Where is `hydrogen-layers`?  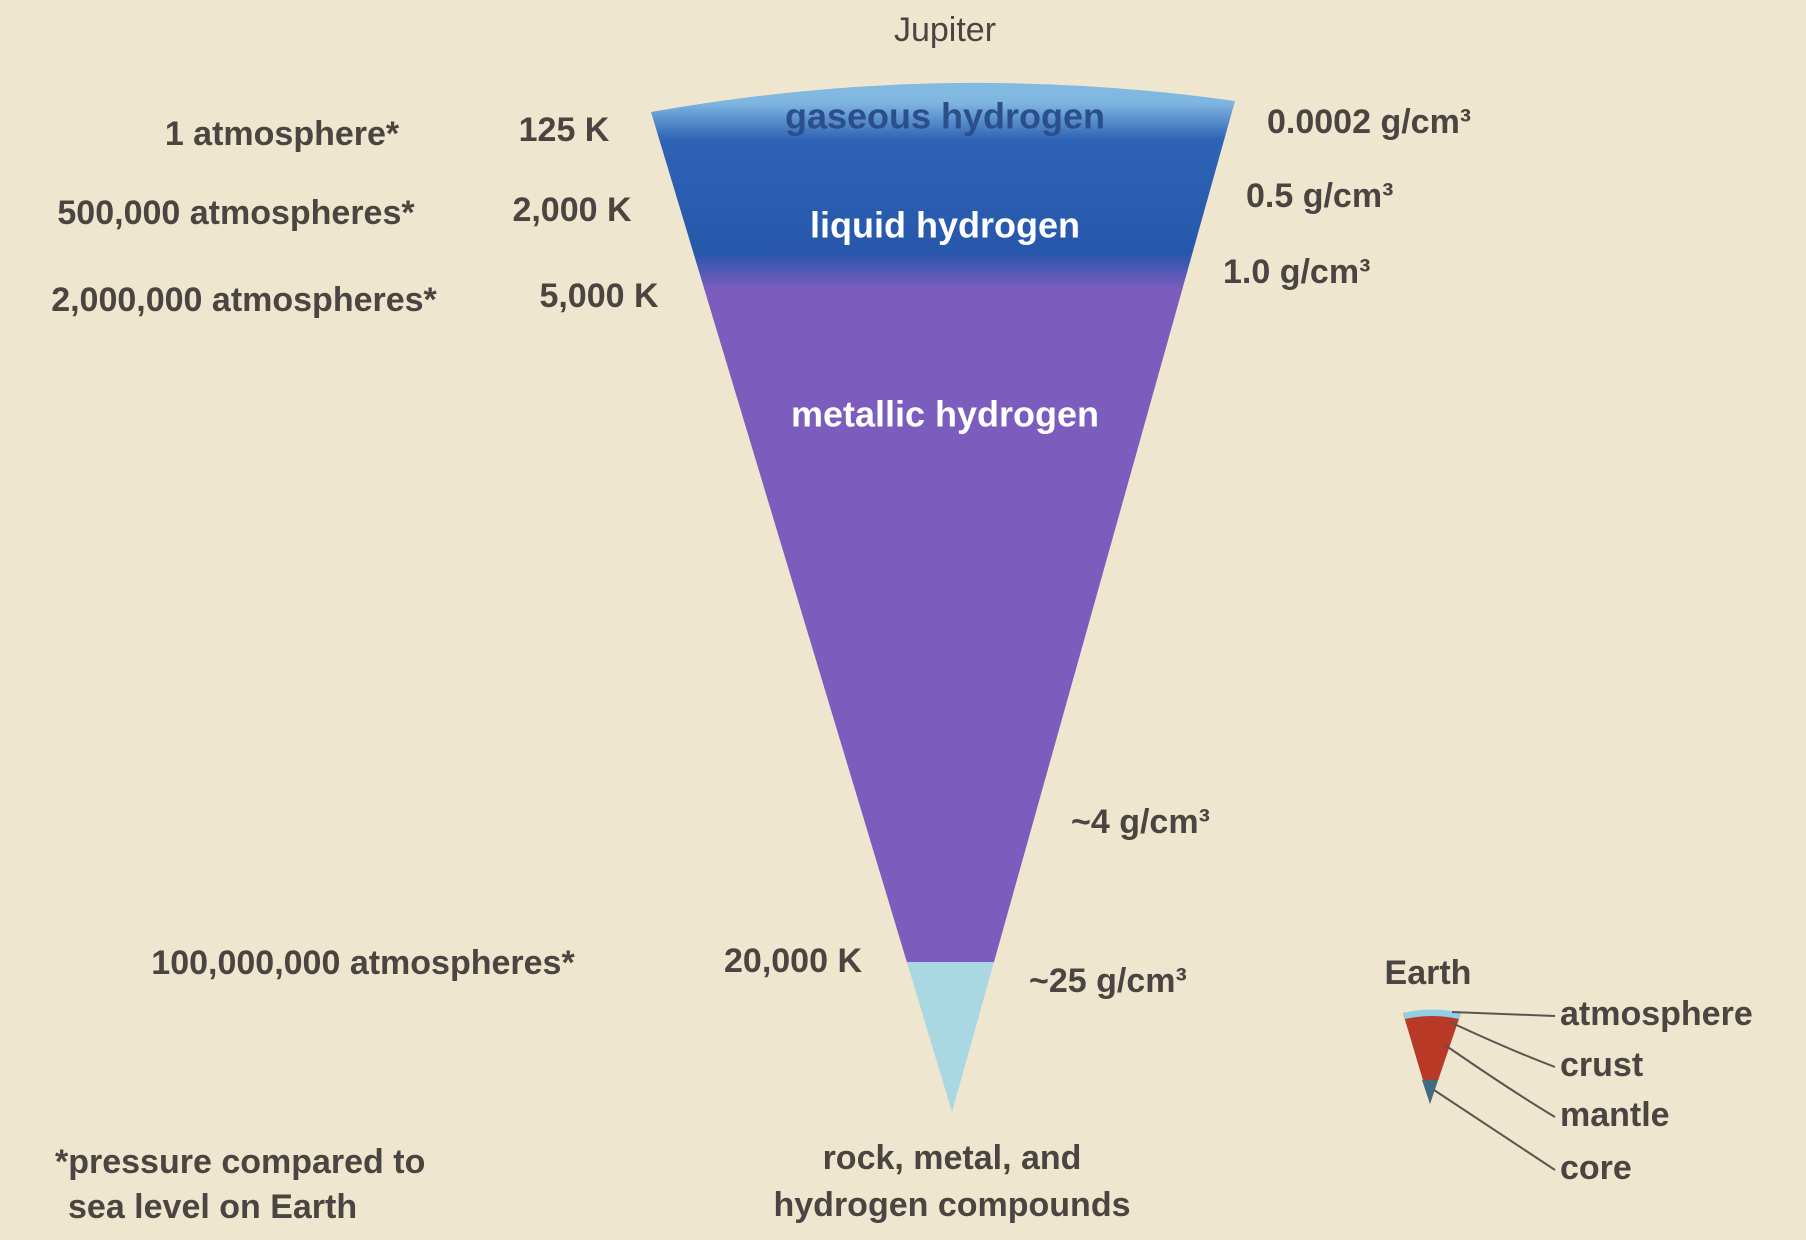 hydrogen-layers is located at coordinates (943, 186).